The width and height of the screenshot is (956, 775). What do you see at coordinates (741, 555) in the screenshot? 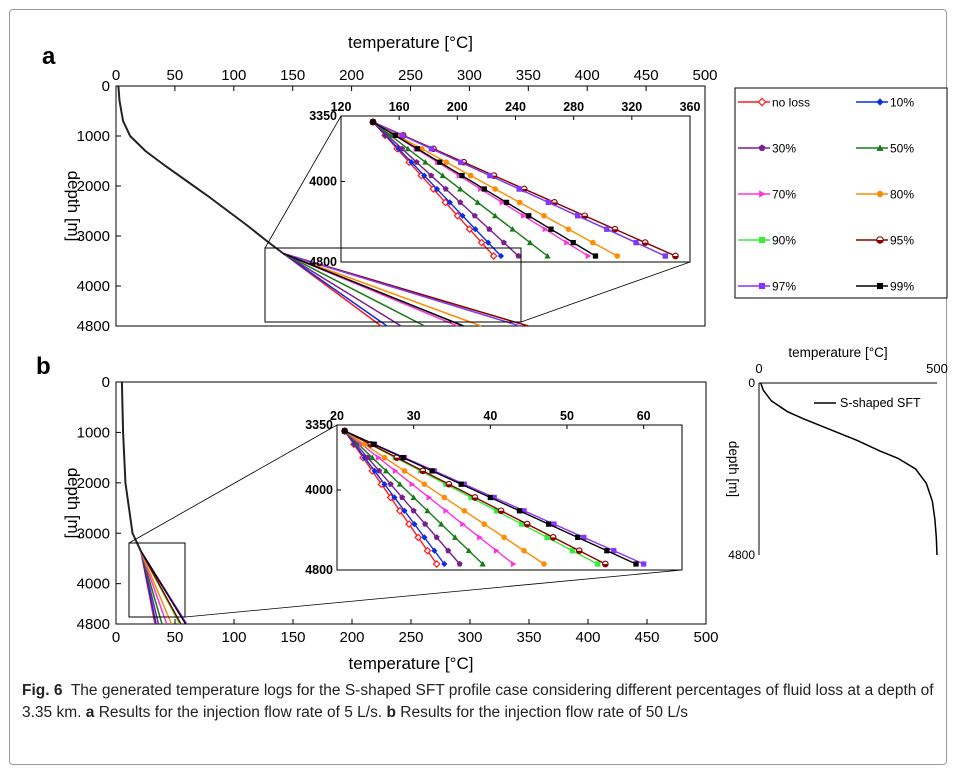
I see `sft-y-tick-label: 4800` at bounding box center [741, 555].